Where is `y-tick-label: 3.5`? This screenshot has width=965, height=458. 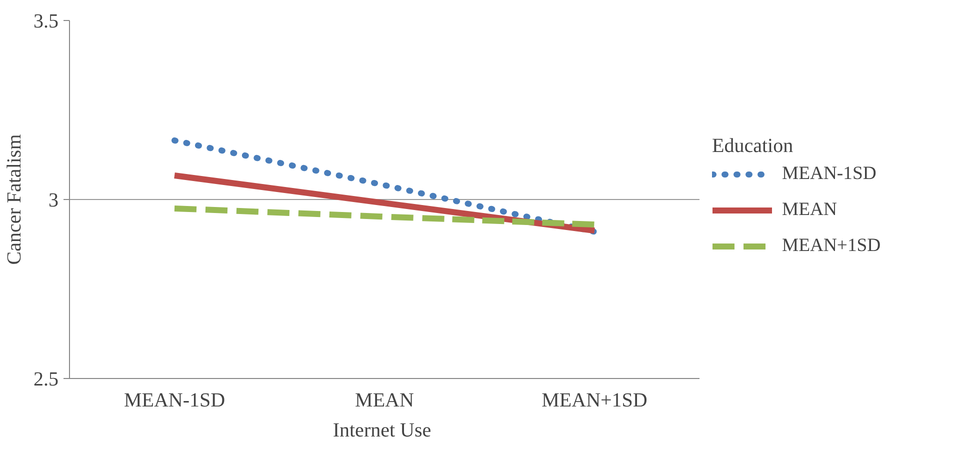 y-tick-label: 3.5 is located at coordinates (46, 21).